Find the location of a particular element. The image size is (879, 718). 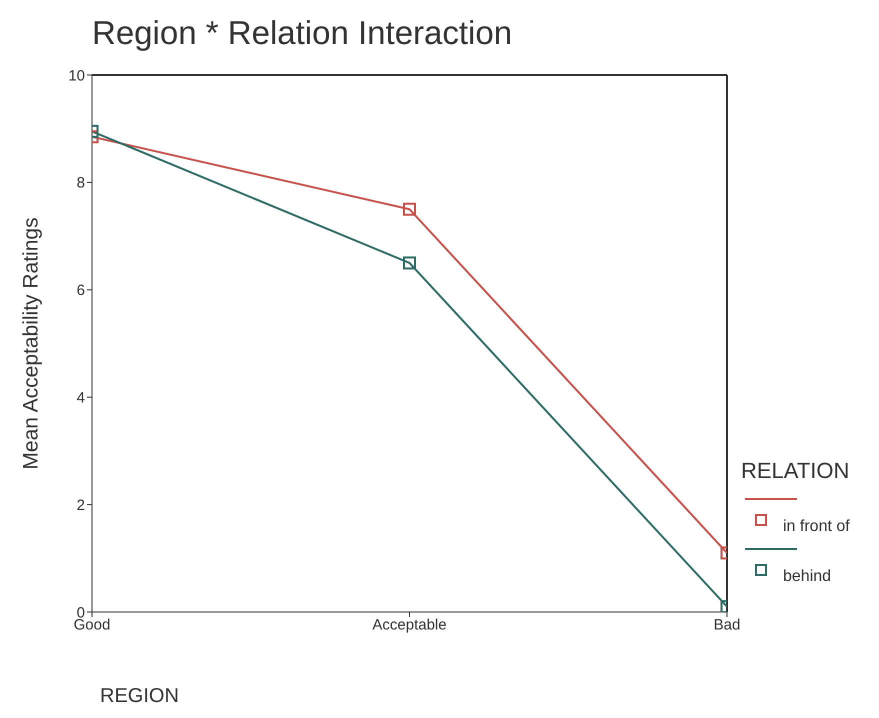

y-tick-label: 6 is located at coordinates (80, 291).